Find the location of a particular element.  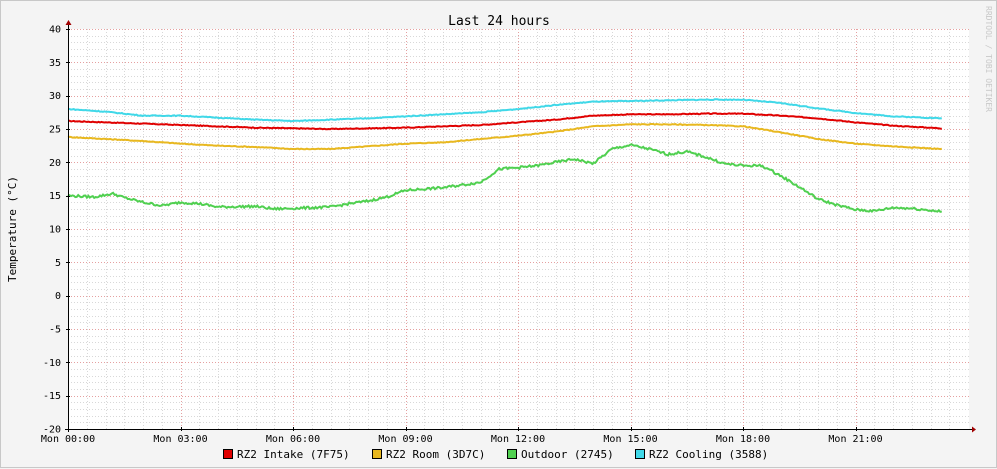

x-tick-label: Mon 15:00 is located at coordinates (630, 439).